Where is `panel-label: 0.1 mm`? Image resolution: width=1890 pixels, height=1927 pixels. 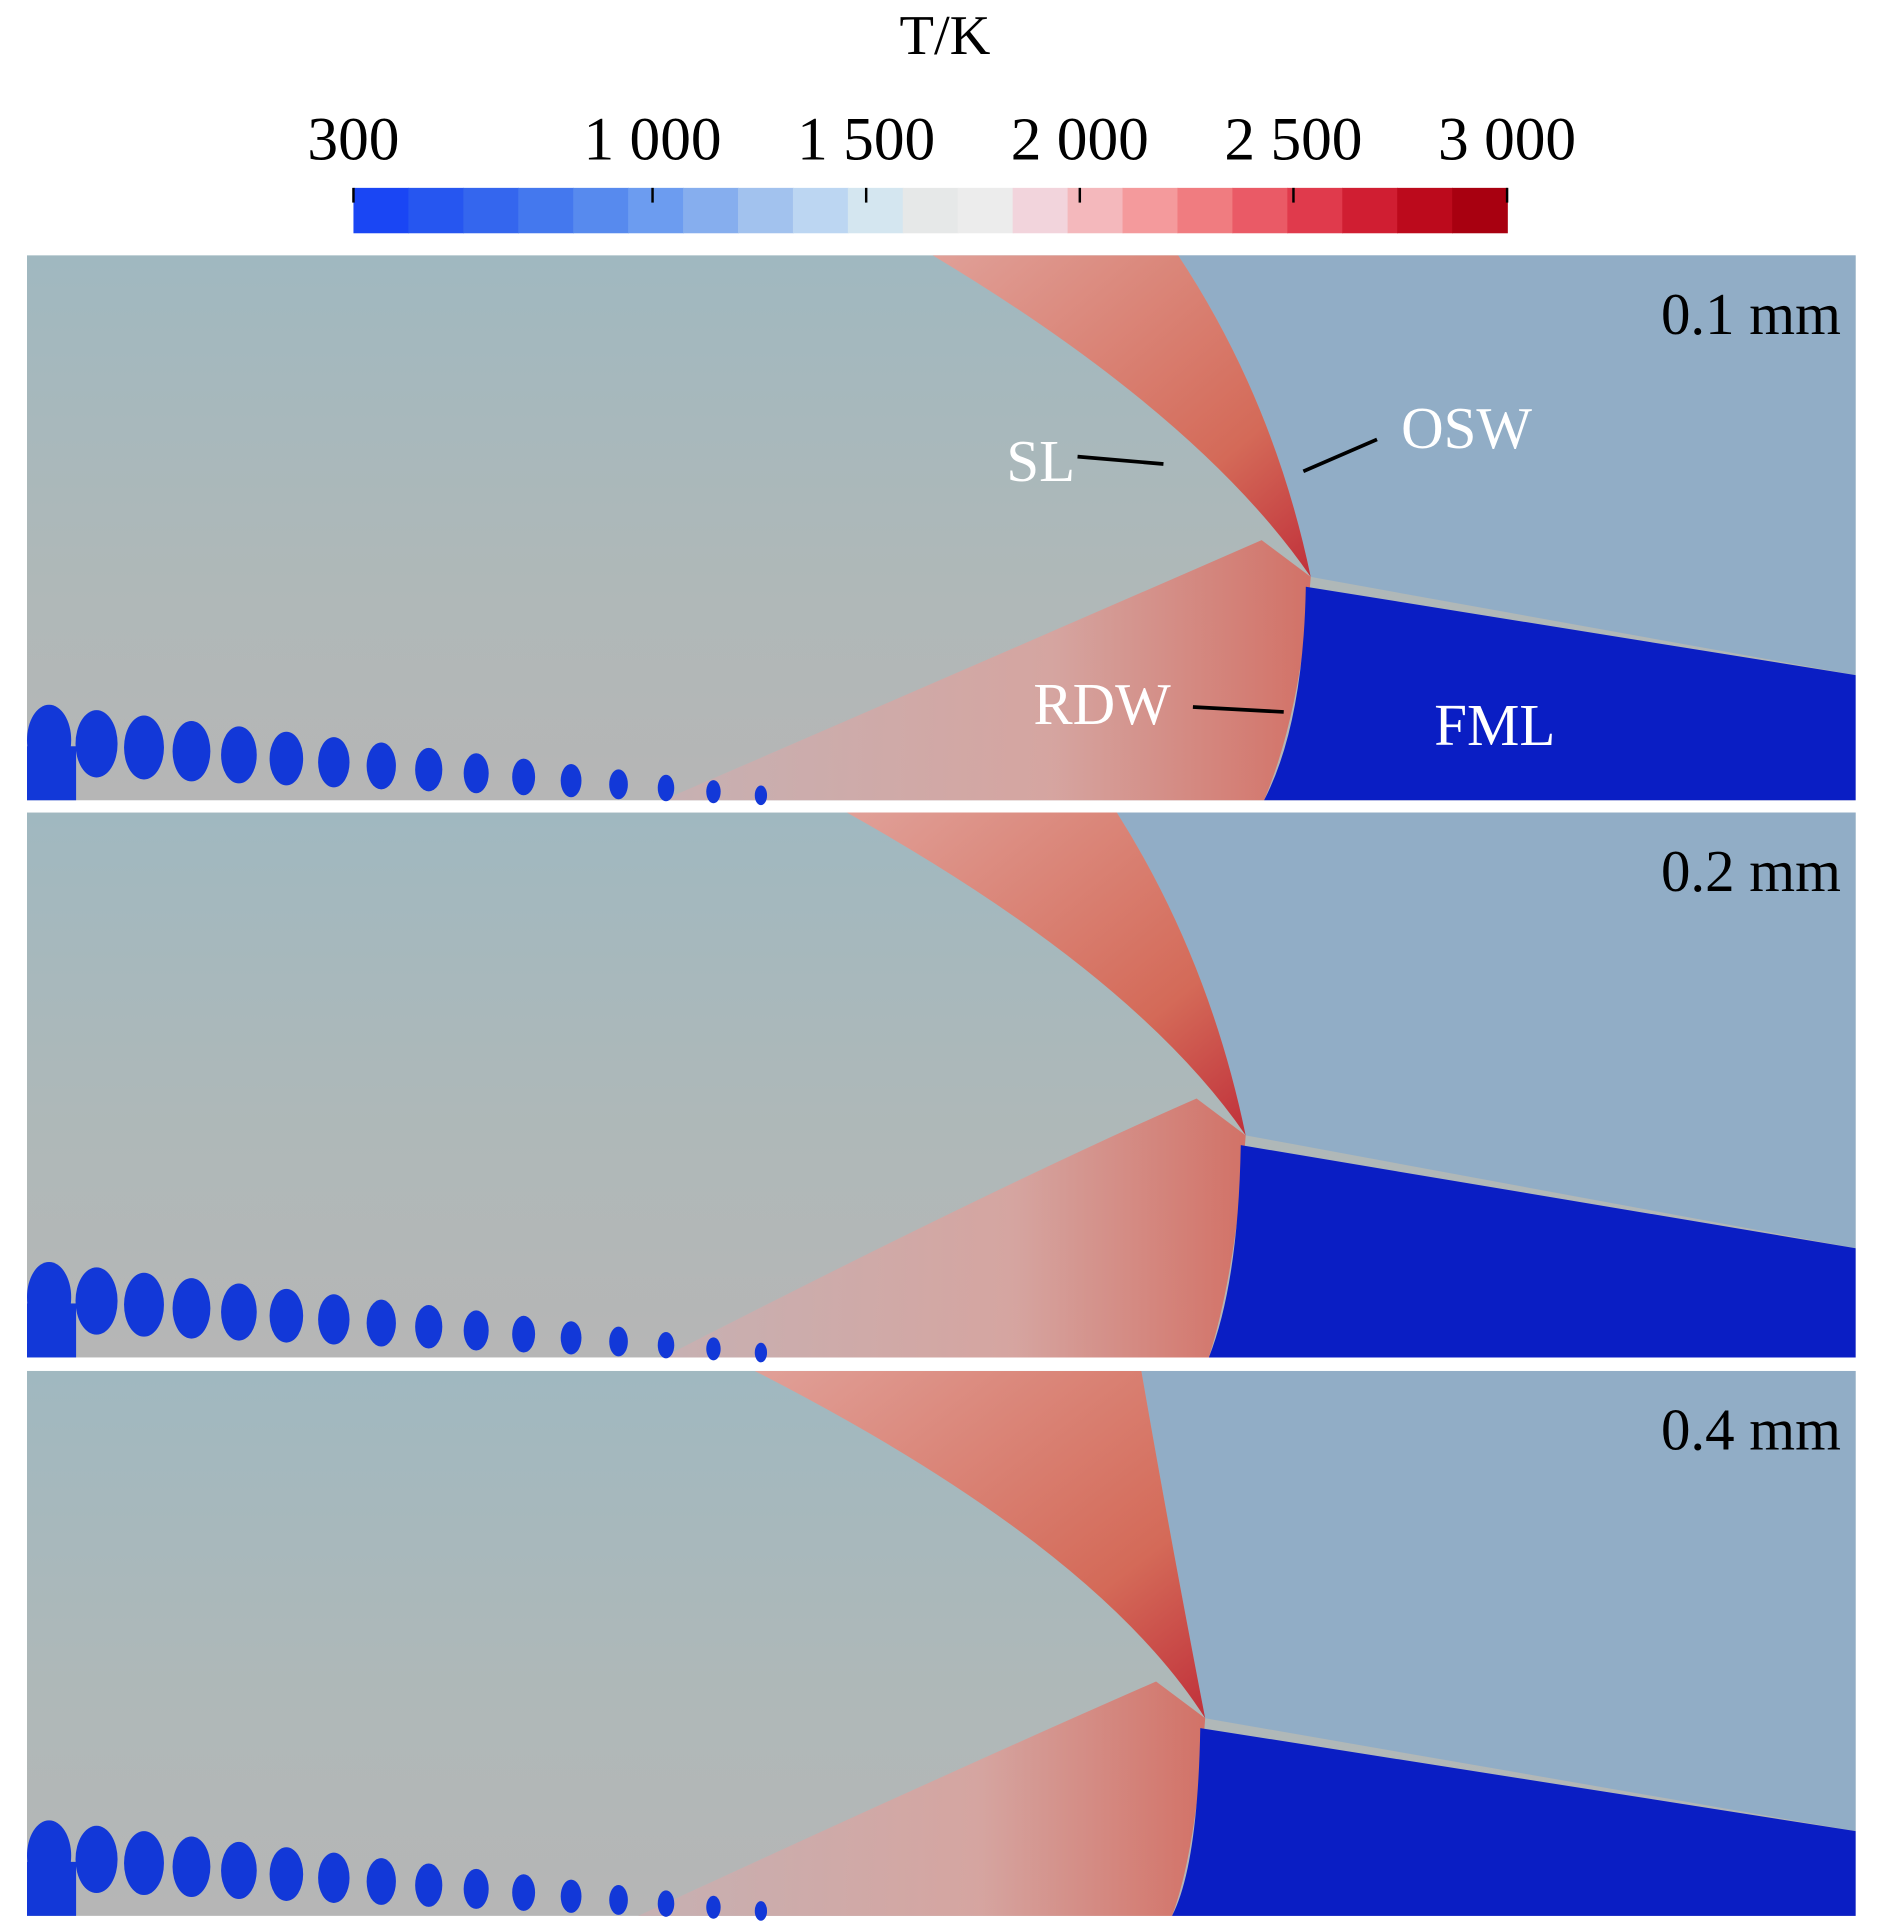 panel-label: 0.1 mm is located at coordinates (1751, 314).